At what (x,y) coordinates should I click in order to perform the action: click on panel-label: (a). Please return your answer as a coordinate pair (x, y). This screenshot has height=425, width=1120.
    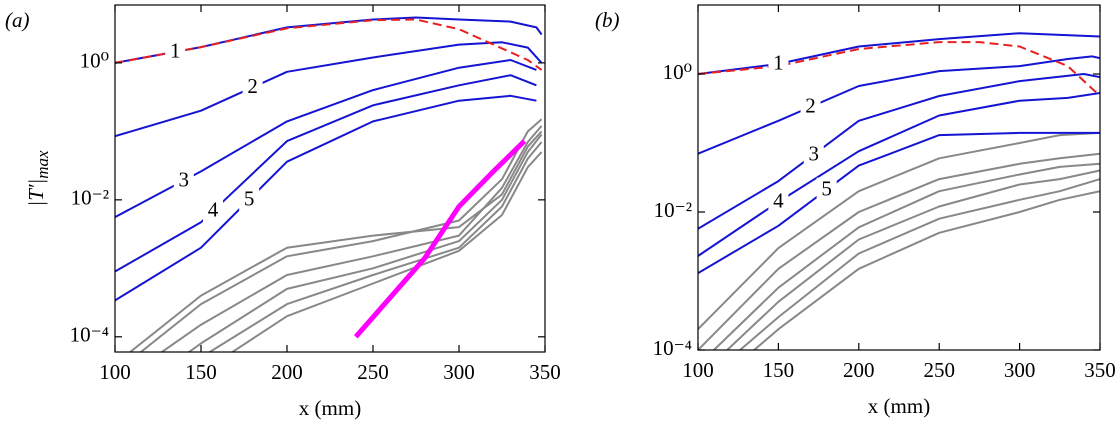
    Looking at the image, I should click on (17, 20).